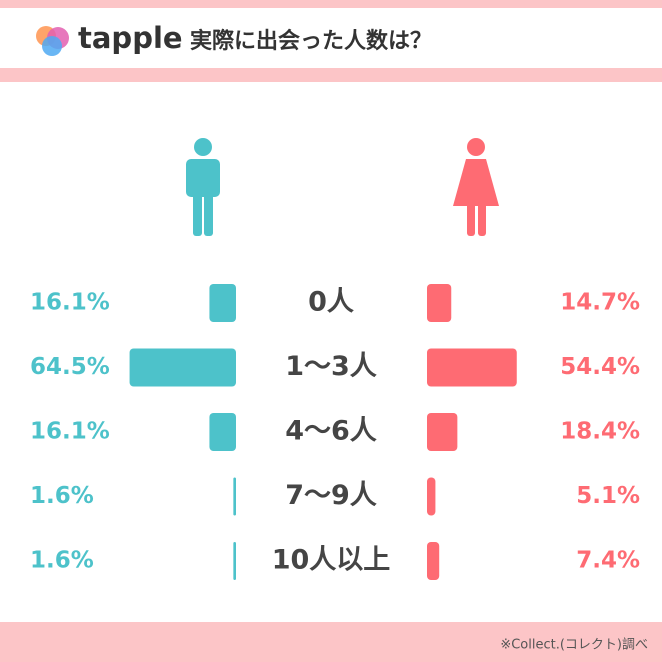 The width and height of the screenshot is (662, 662). I want to click on category-label: 4〜6人, so click(331, 431).